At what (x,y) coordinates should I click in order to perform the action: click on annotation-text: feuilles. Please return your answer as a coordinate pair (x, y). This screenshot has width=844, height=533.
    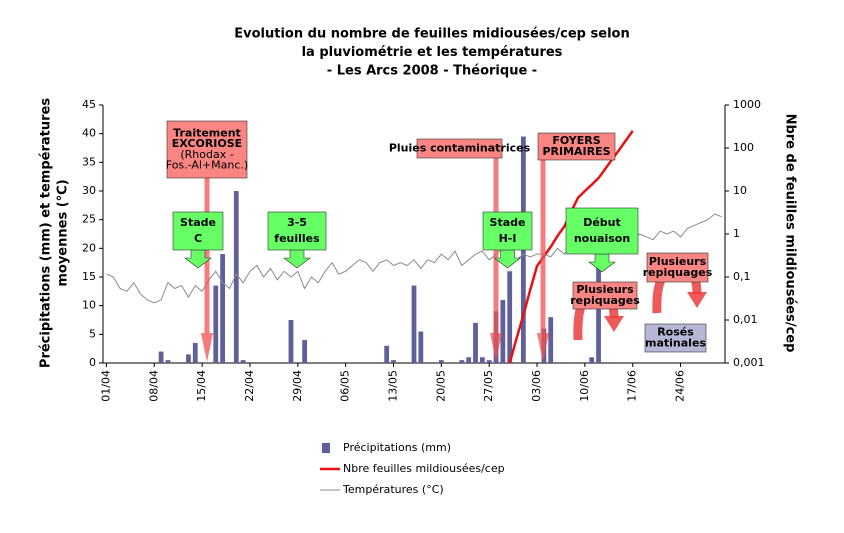
    Looking at the image, I should click on (297, 238).